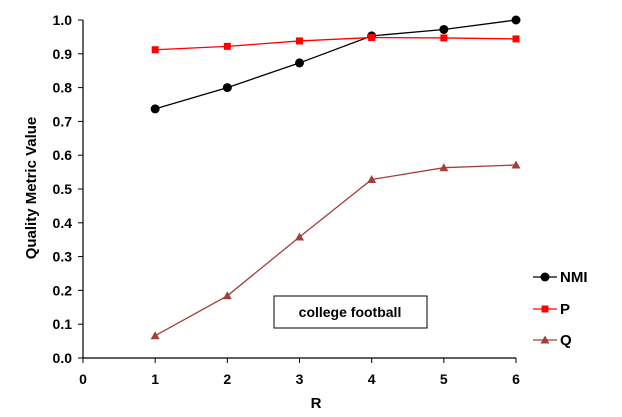 This screenshot has width=622, height=417. Describe the element at coordinates (372, 379) in the screenshot. I see `x-tick-label: 4` at that location.